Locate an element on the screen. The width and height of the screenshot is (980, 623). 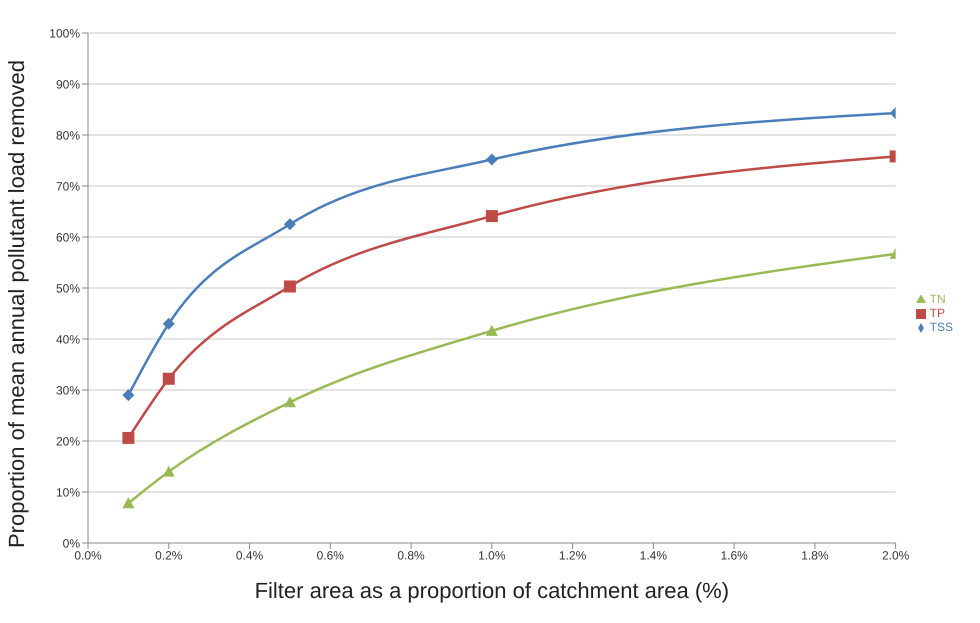
x-tick-label: 1.0% is located at coordinates (492, 555).